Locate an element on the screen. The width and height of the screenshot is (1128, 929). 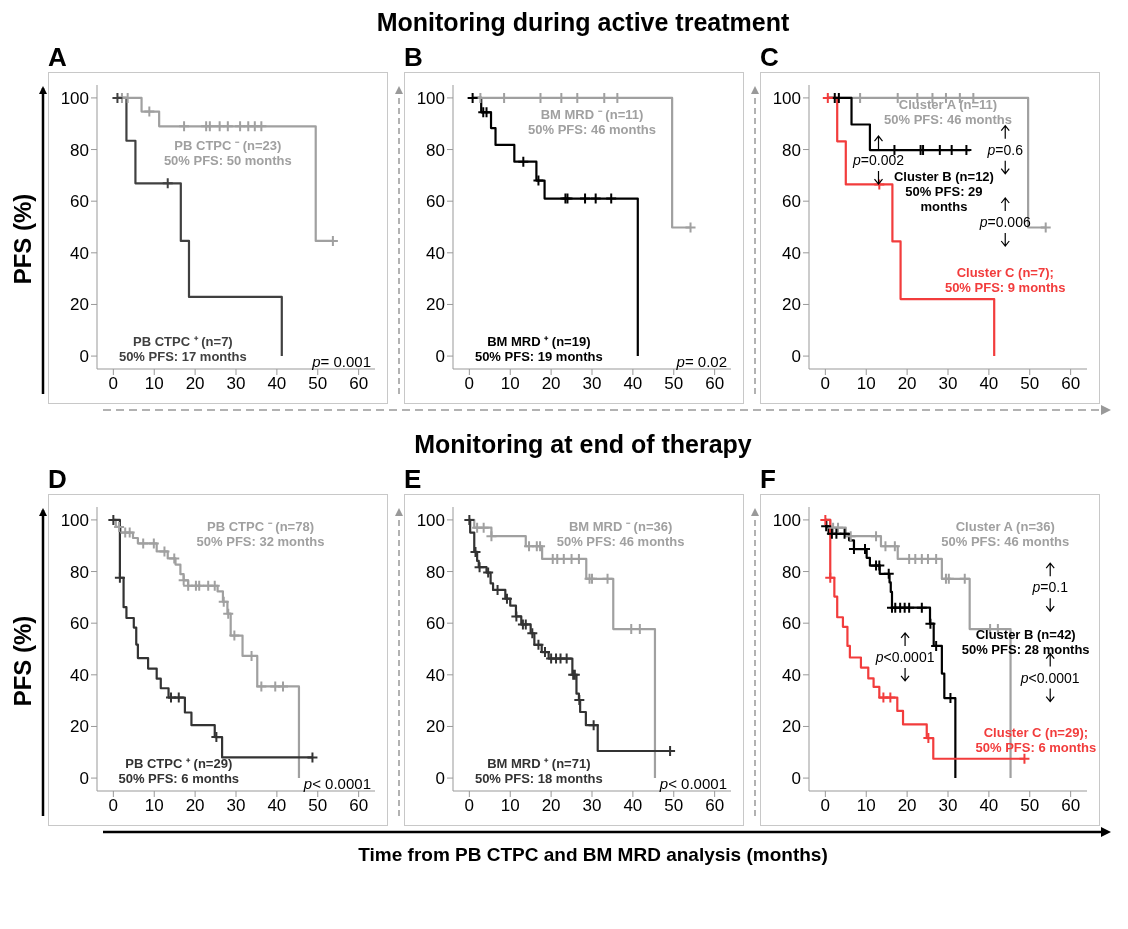
annotation: 50% PFS: 19 months is located at coordinates (538, 357).